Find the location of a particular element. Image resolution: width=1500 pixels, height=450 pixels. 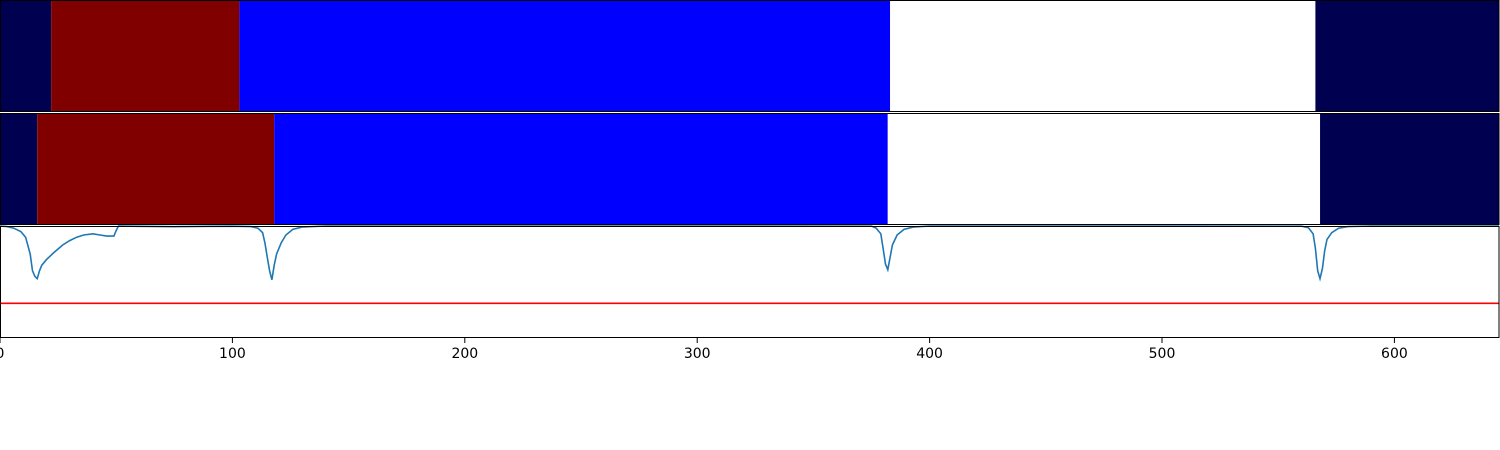

x-tick-label: 100 is located at coordinates (232, 354).